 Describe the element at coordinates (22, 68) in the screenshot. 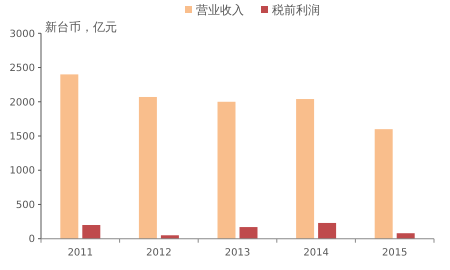

I see `y-tick-label: 2500` at that location.